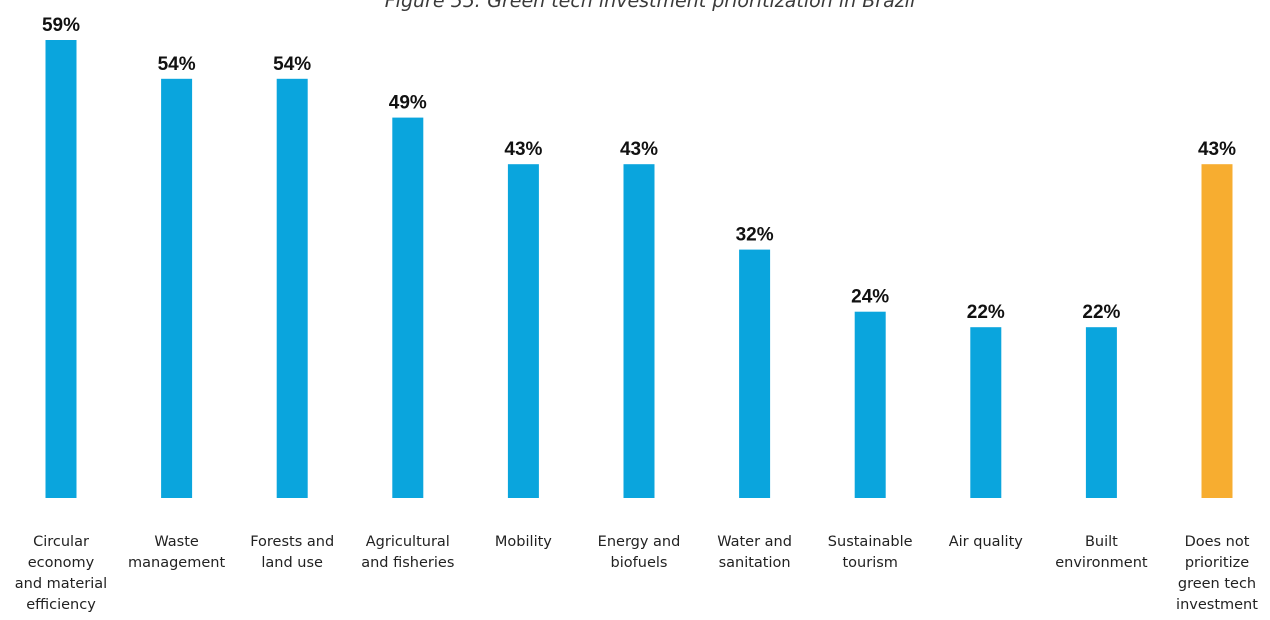 The image size is (1270, 620). I want to click on value-label-6: 43%, so click(639, 149).